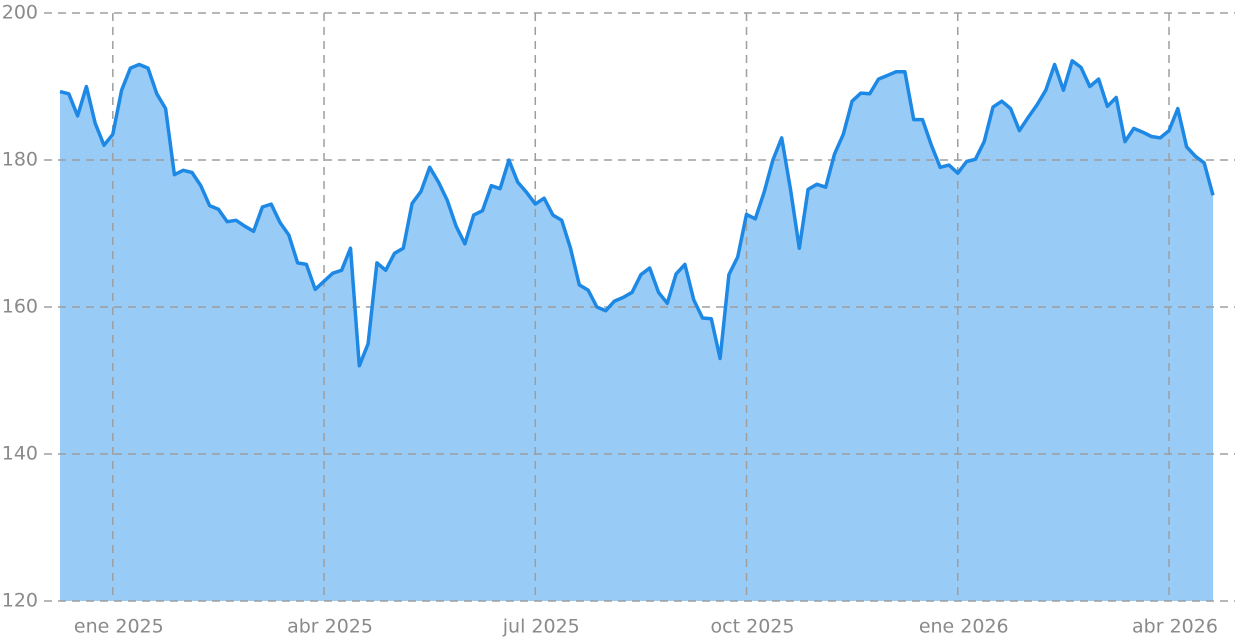 This screenshot has width=1235, height=641. Describe the element at coordinates (1175, 627) in the screenshot. I see `x-tick-label: abr 2026` at that location.